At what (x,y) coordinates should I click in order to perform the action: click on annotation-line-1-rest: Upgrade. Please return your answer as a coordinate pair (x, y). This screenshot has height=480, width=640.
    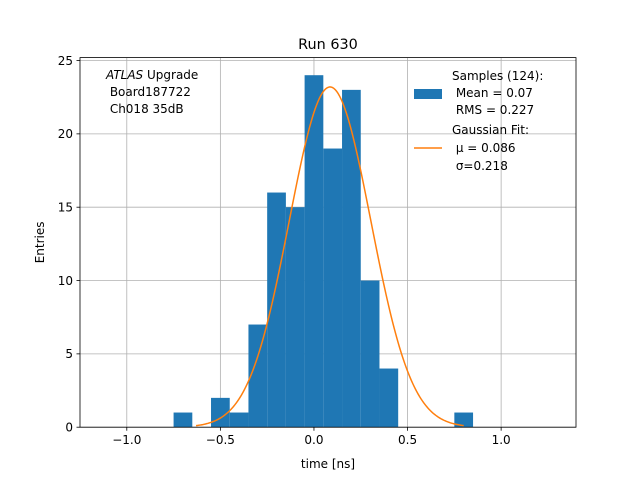
    Looking at the image, I should click on (170, 75).